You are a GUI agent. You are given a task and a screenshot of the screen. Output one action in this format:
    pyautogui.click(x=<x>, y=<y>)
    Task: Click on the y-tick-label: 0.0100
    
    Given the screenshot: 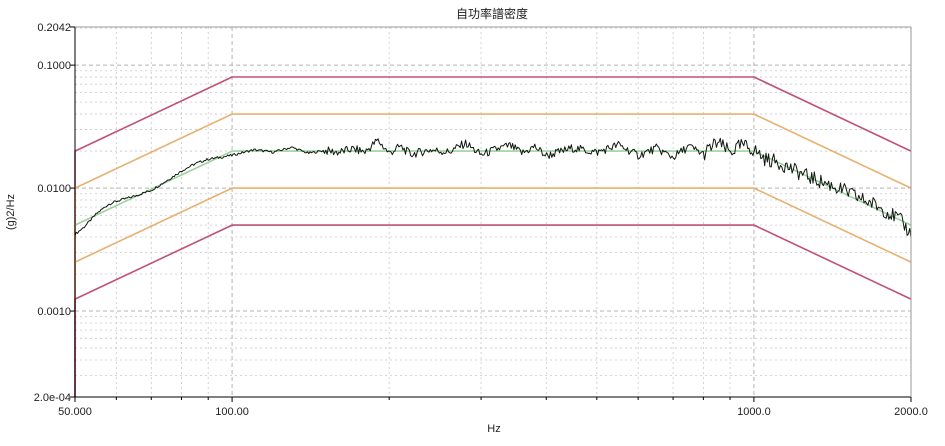 What is the action you would take?
    pyautogui.click(x=54, y=189)
    